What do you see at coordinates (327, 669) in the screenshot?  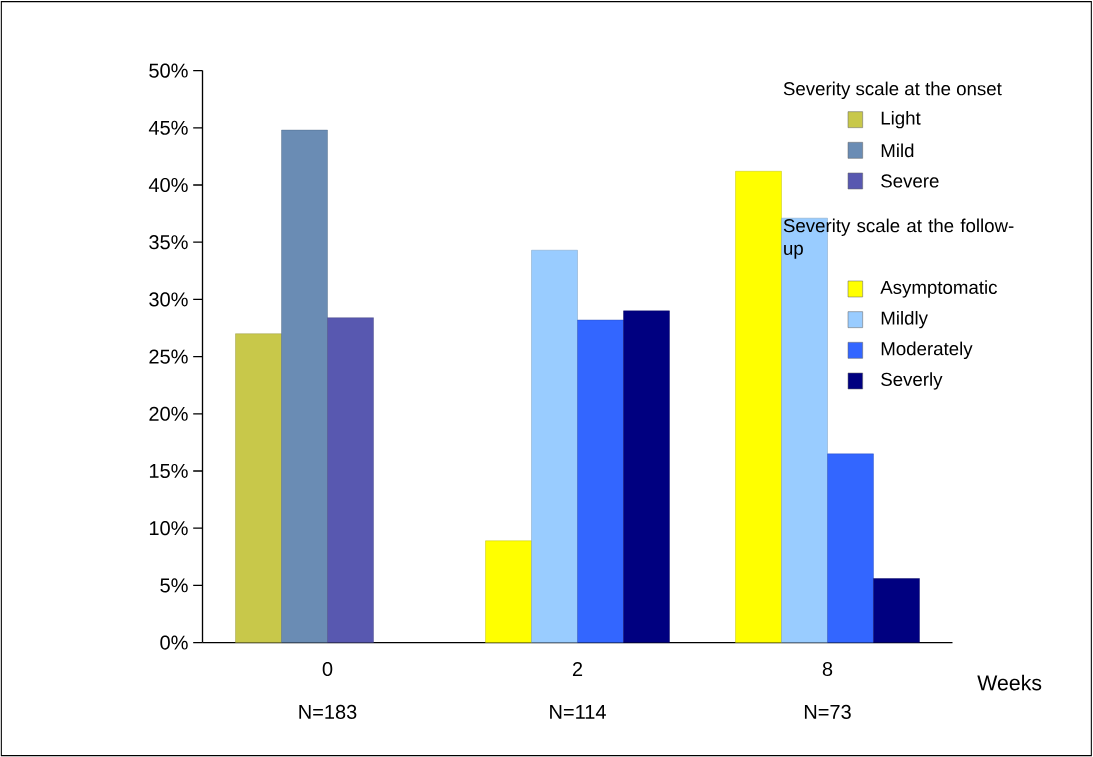 I see `x-tick-label: 0` at bounding box center [327, 669].